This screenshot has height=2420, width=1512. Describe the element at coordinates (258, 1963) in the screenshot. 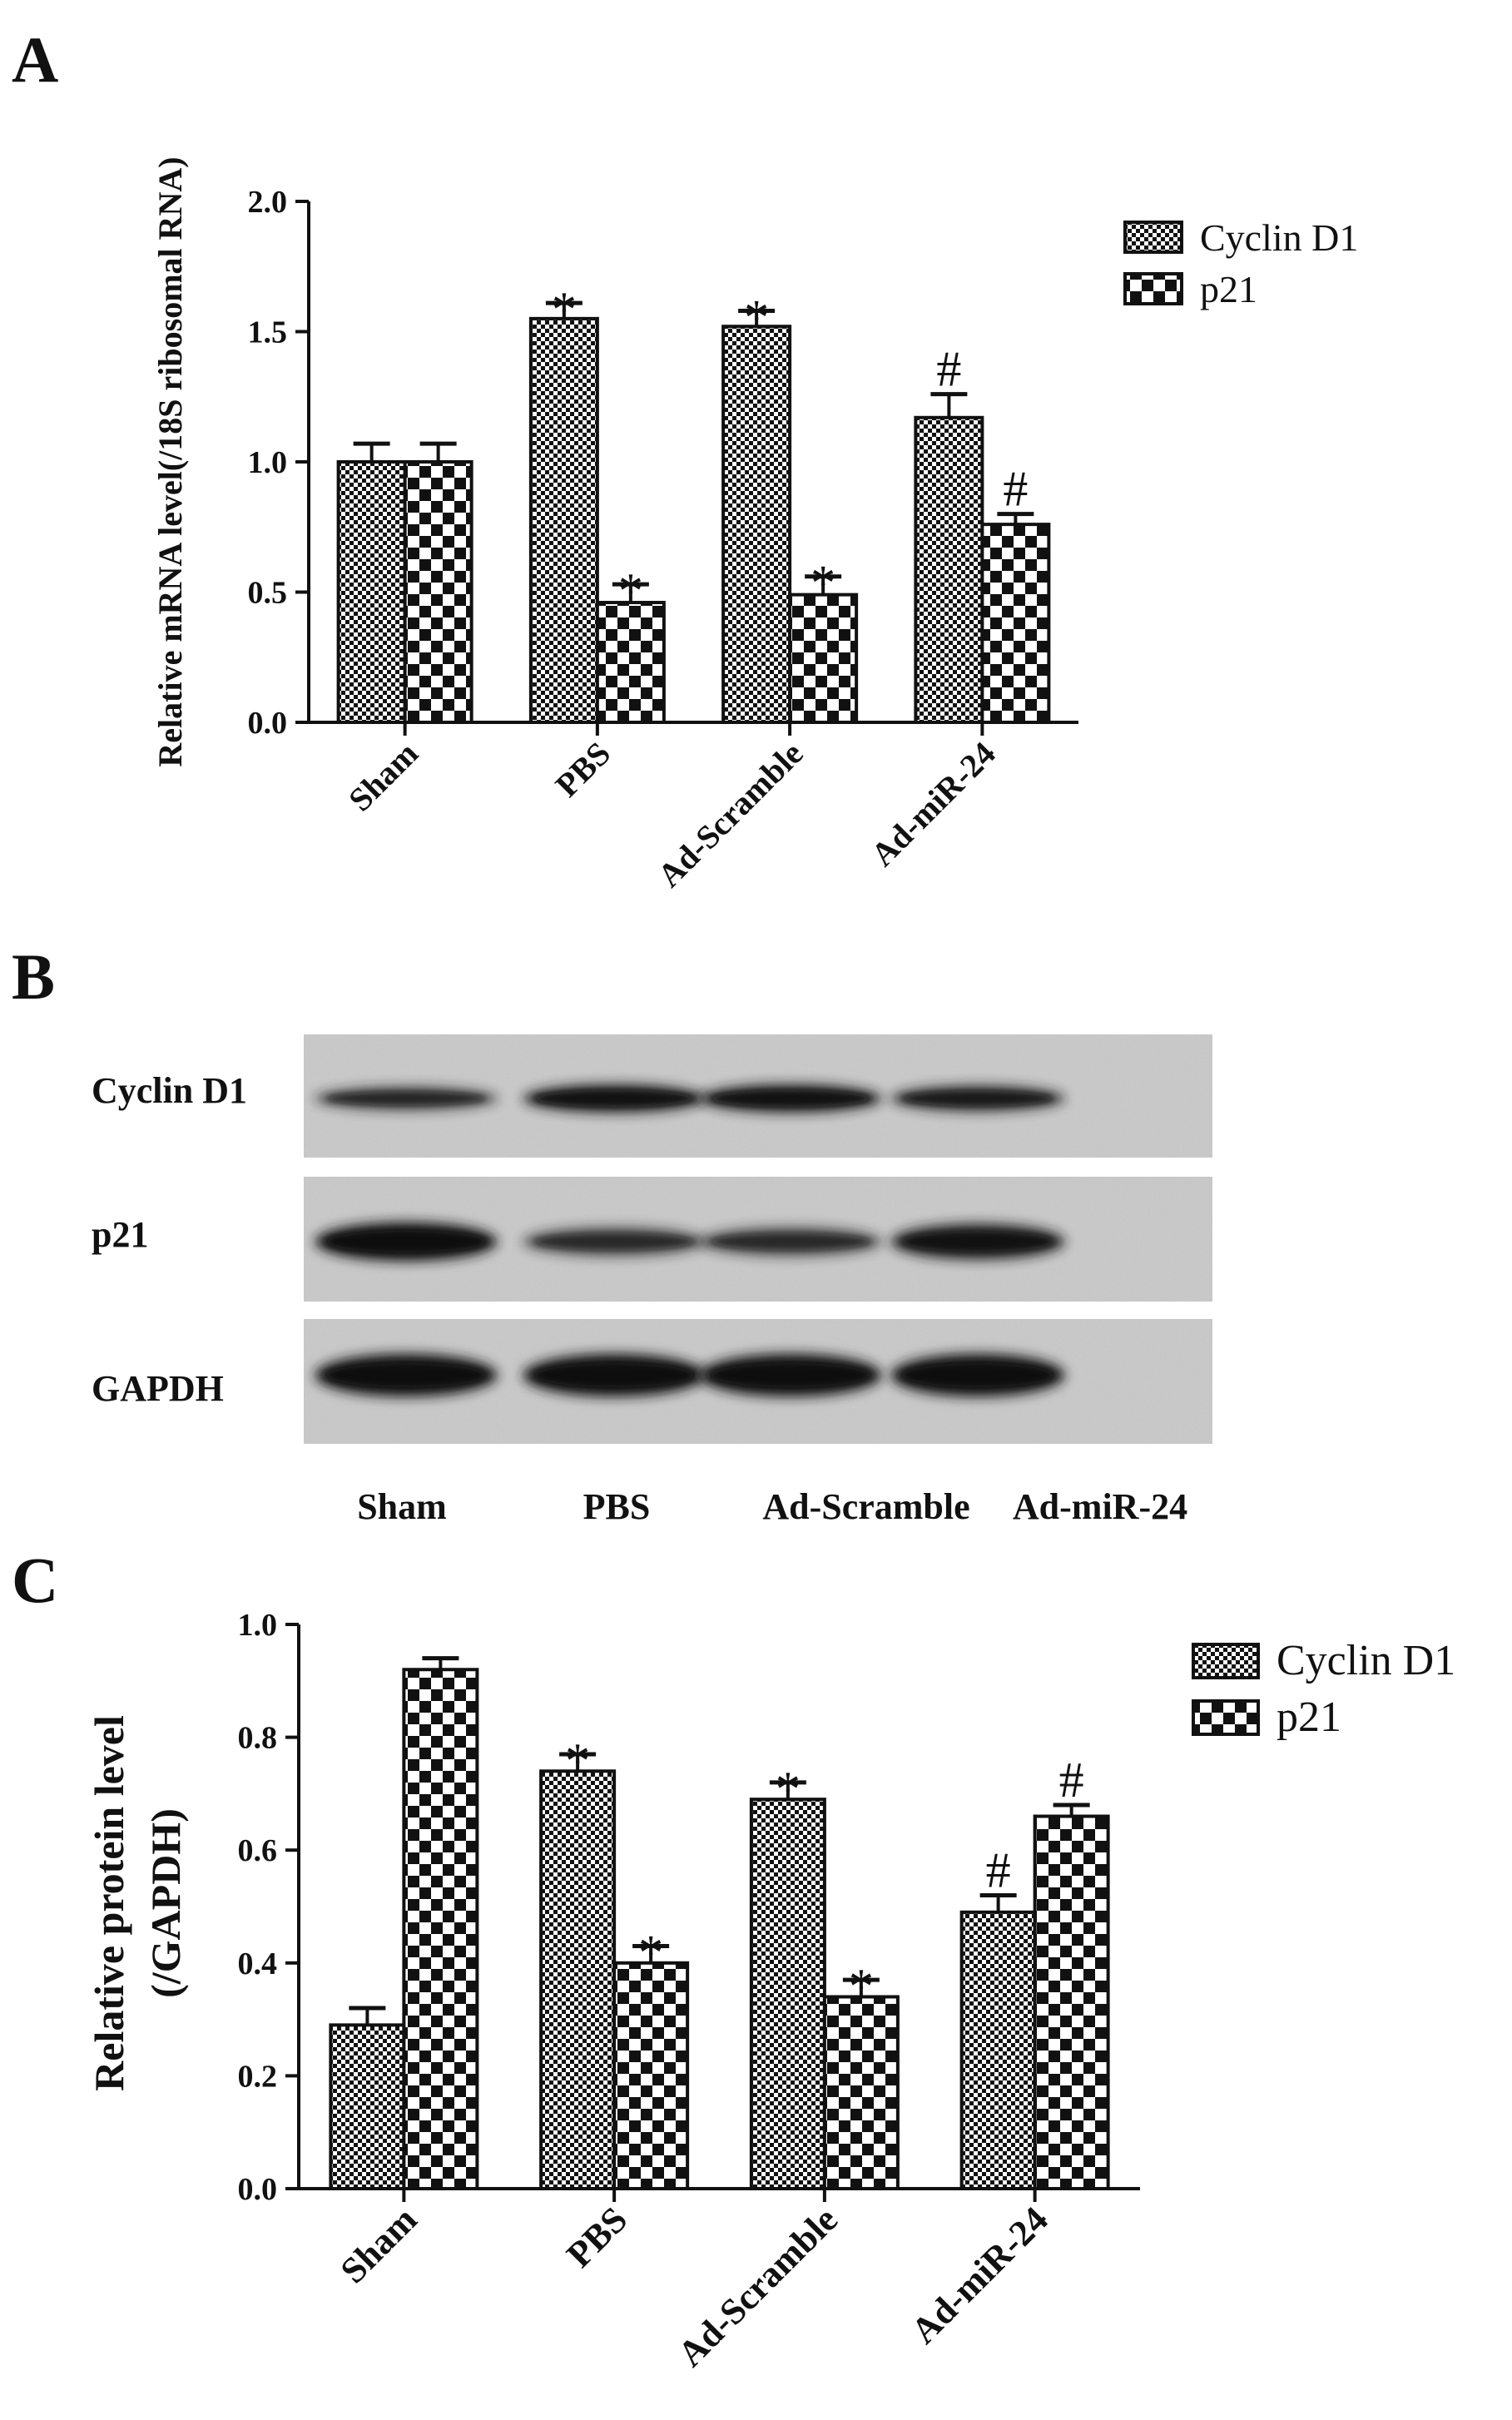

I see `y-tick-label: 0.4` at that location.